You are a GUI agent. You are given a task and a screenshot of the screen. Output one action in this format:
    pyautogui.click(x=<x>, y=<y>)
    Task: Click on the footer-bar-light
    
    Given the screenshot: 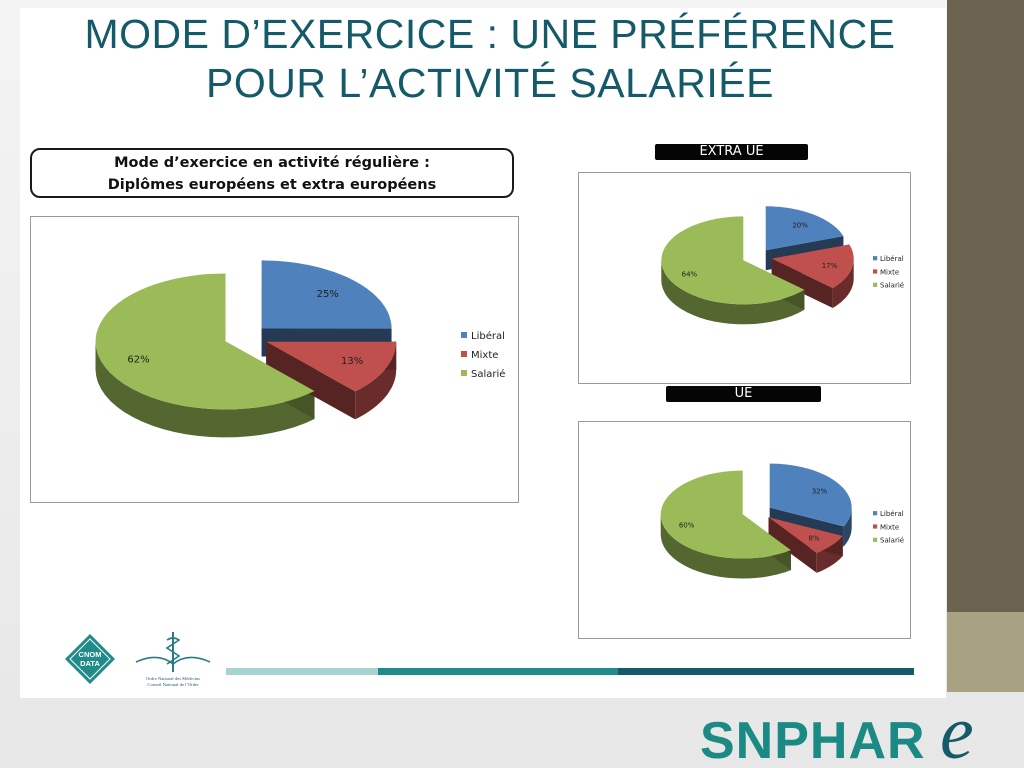 What is the action you would take?
    pyautogui.click(x=302, y=671)
    